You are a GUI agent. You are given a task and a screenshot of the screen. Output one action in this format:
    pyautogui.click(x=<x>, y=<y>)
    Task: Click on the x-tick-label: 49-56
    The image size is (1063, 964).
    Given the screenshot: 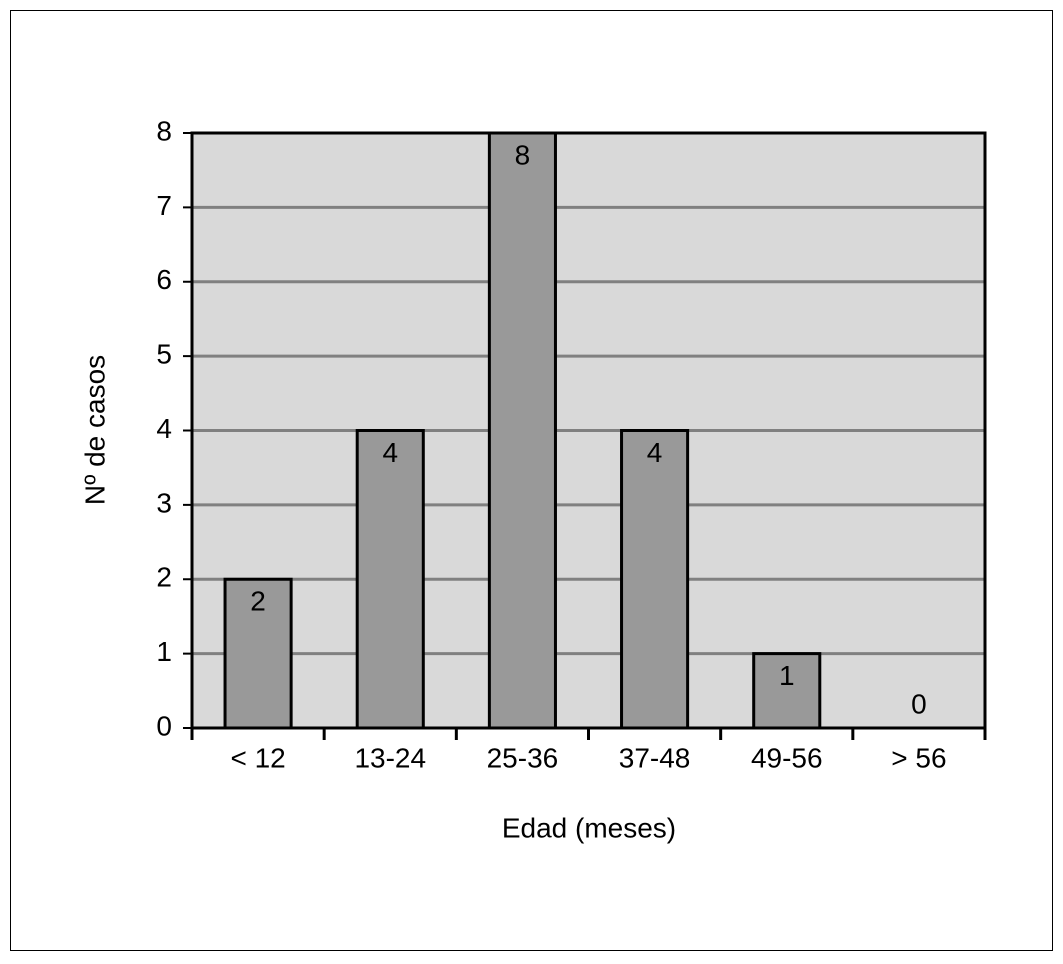 What is the action you would take?
    pyautogui.click(x=787, y=757)
    